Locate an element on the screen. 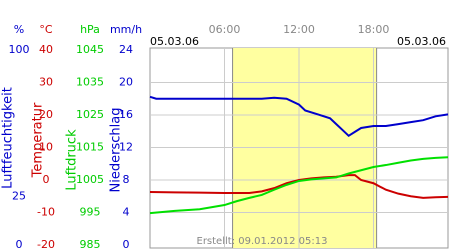 The height and width of the screenshot is (250, 450). y-tick-label: 24 is located at coordinates (126, 49).